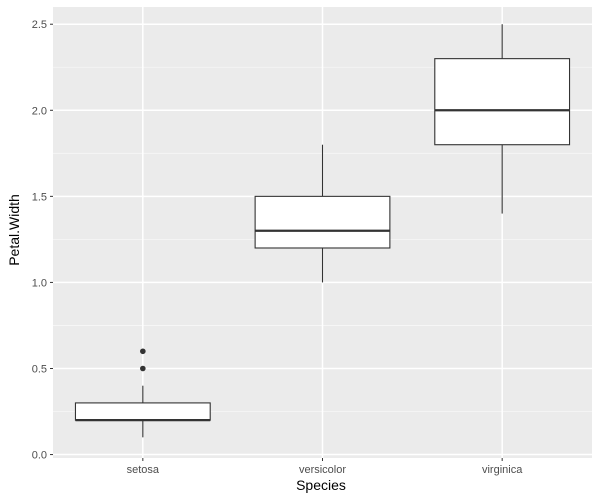  What do you see at coordinates (143, 470) in the screenshot?
I see `x-tick-label: setosa` at bounding box center [143, 470].